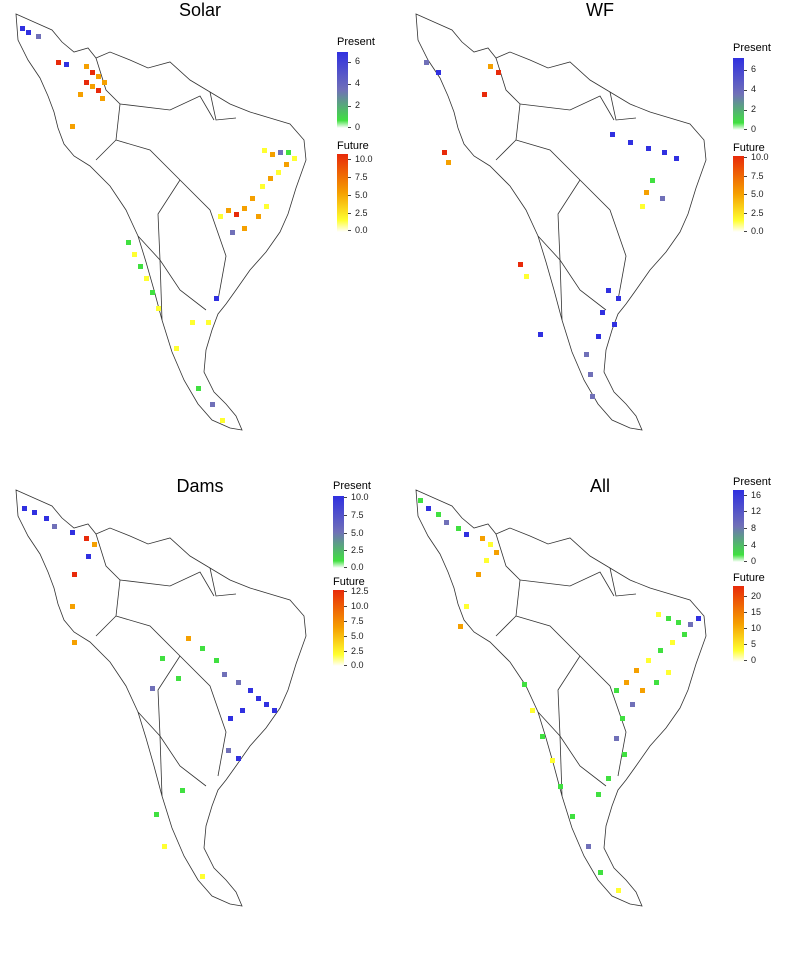 The height and width of the screenshot is (953, 800). I want to click on legend-tick: 4, so click(754, 545).